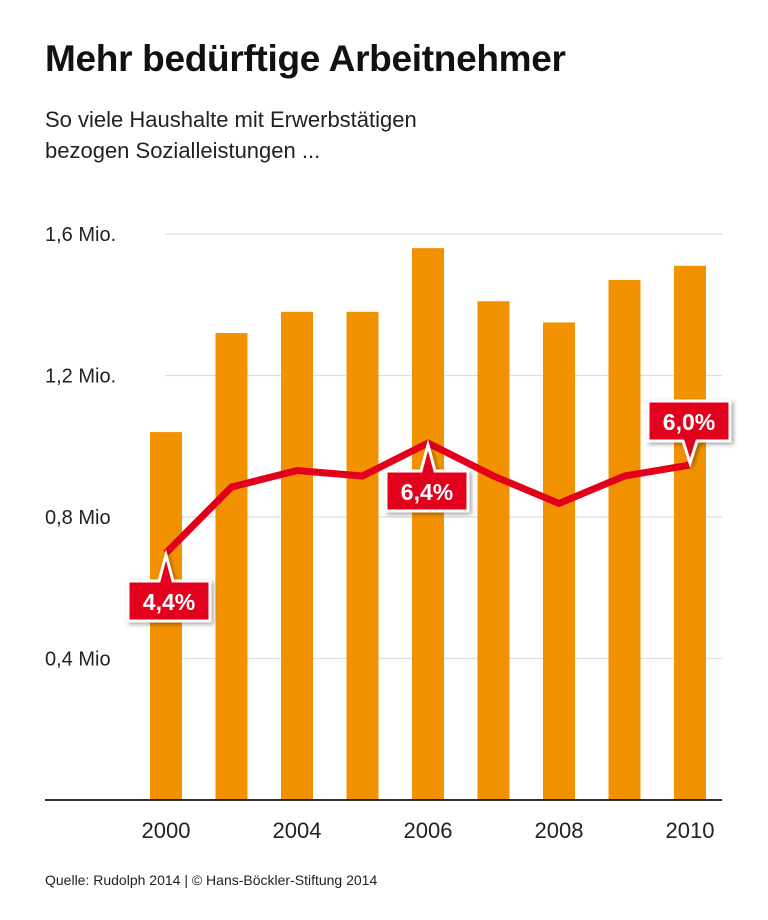 Image resolution: width=768 pixels, height=920 pixels. Describe the element at coordinates (559, 830) in the screenshot. I see `x-tick-label: 2008` at that location.